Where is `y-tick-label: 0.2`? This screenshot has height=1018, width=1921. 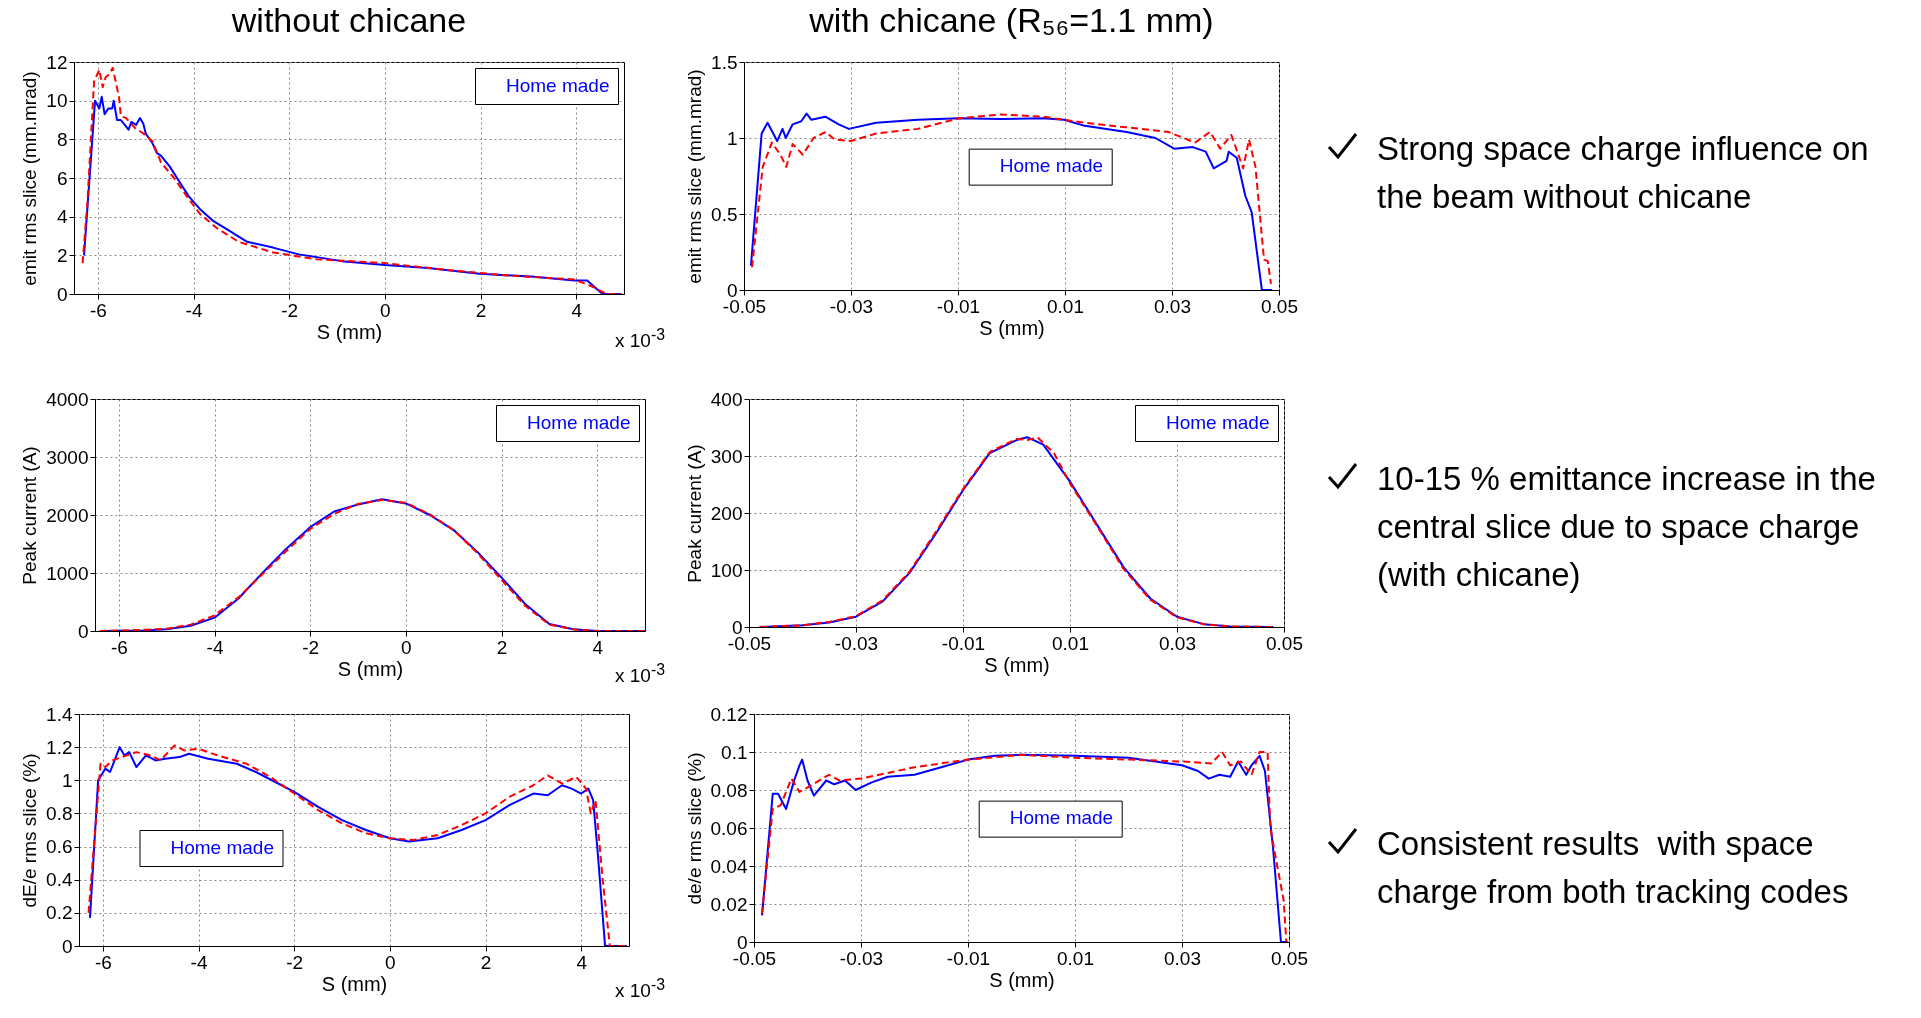 y-tick-label: 0.2 is located at coordinates (59, 913).